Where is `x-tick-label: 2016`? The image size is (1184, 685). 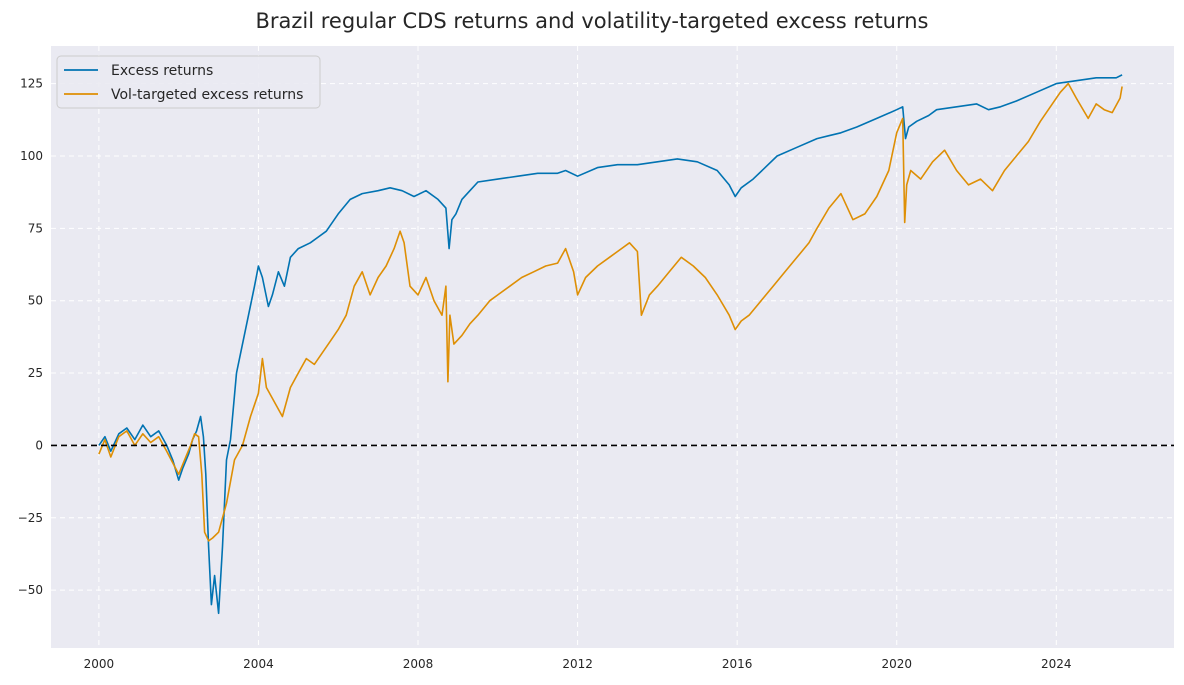 x-tick-label: 2016 is located at coordinates (737, 664).